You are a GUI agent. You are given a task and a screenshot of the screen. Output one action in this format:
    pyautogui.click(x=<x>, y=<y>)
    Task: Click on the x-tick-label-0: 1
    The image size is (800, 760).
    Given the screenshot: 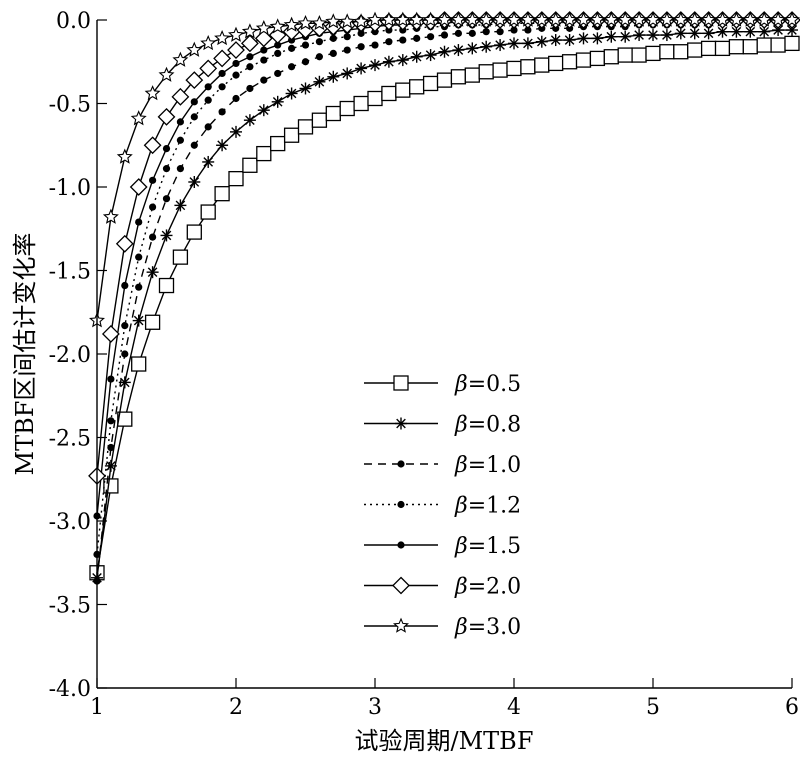 What is the action you would take?
    pyautogui.click(x=97, y=707)
    